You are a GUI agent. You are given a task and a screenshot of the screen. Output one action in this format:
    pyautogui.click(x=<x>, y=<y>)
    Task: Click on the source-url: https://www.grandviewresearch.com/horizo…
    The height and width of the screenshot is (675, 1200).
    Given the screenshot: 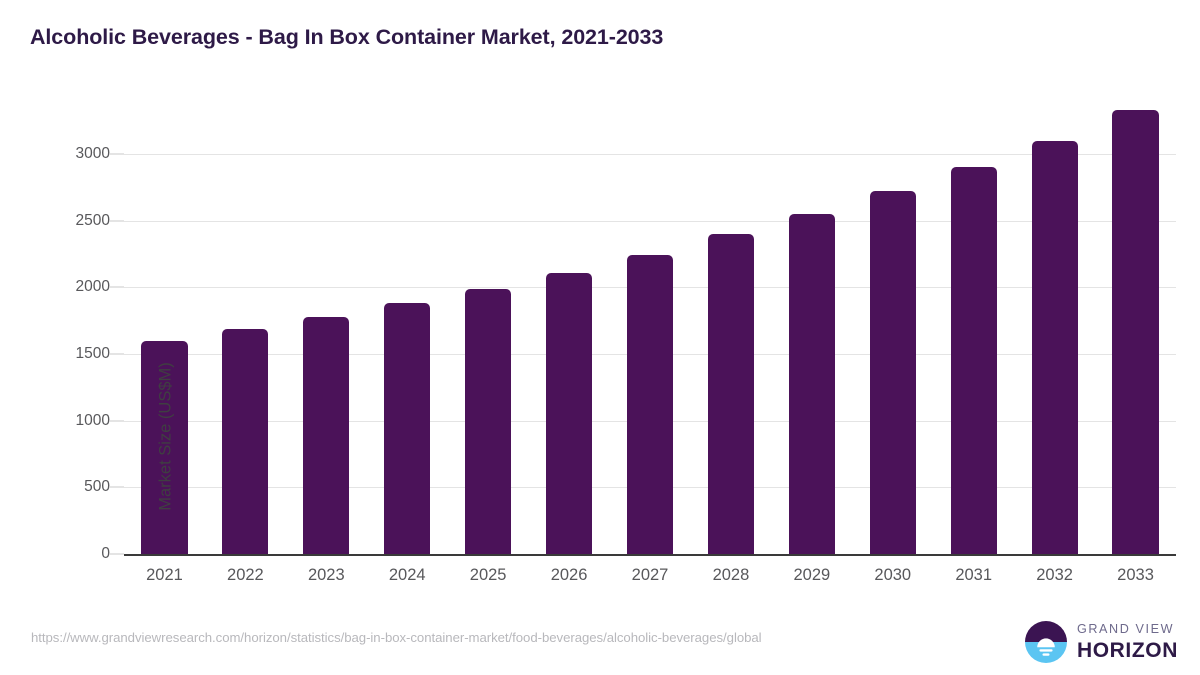 What is the action you would take?
    pyautogui.click(x=396, y=637)
    